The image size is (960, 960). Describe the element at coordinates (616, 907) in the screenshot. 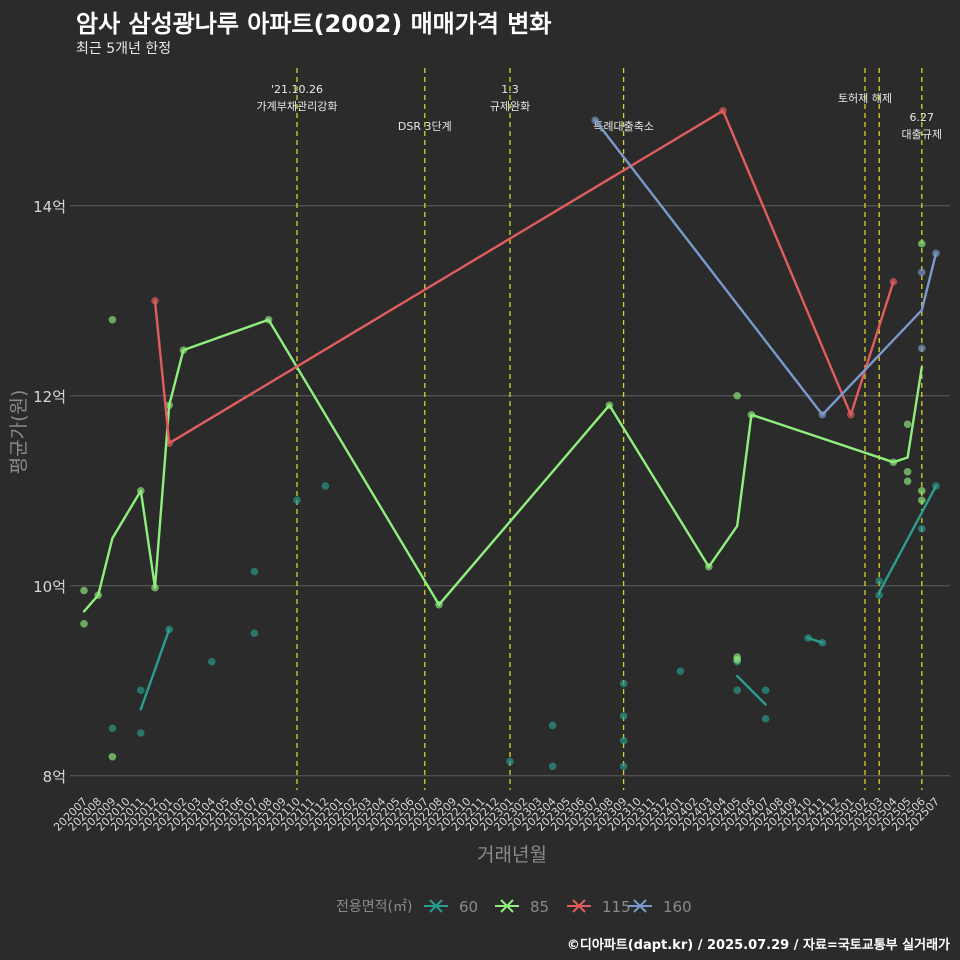

I see `legend-label: 115` at that location.